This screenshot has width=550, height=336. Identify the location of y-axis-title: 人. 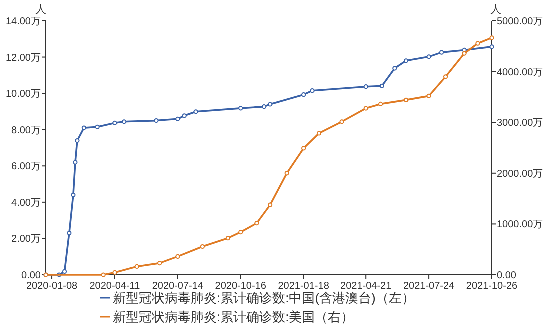
(41, 10).